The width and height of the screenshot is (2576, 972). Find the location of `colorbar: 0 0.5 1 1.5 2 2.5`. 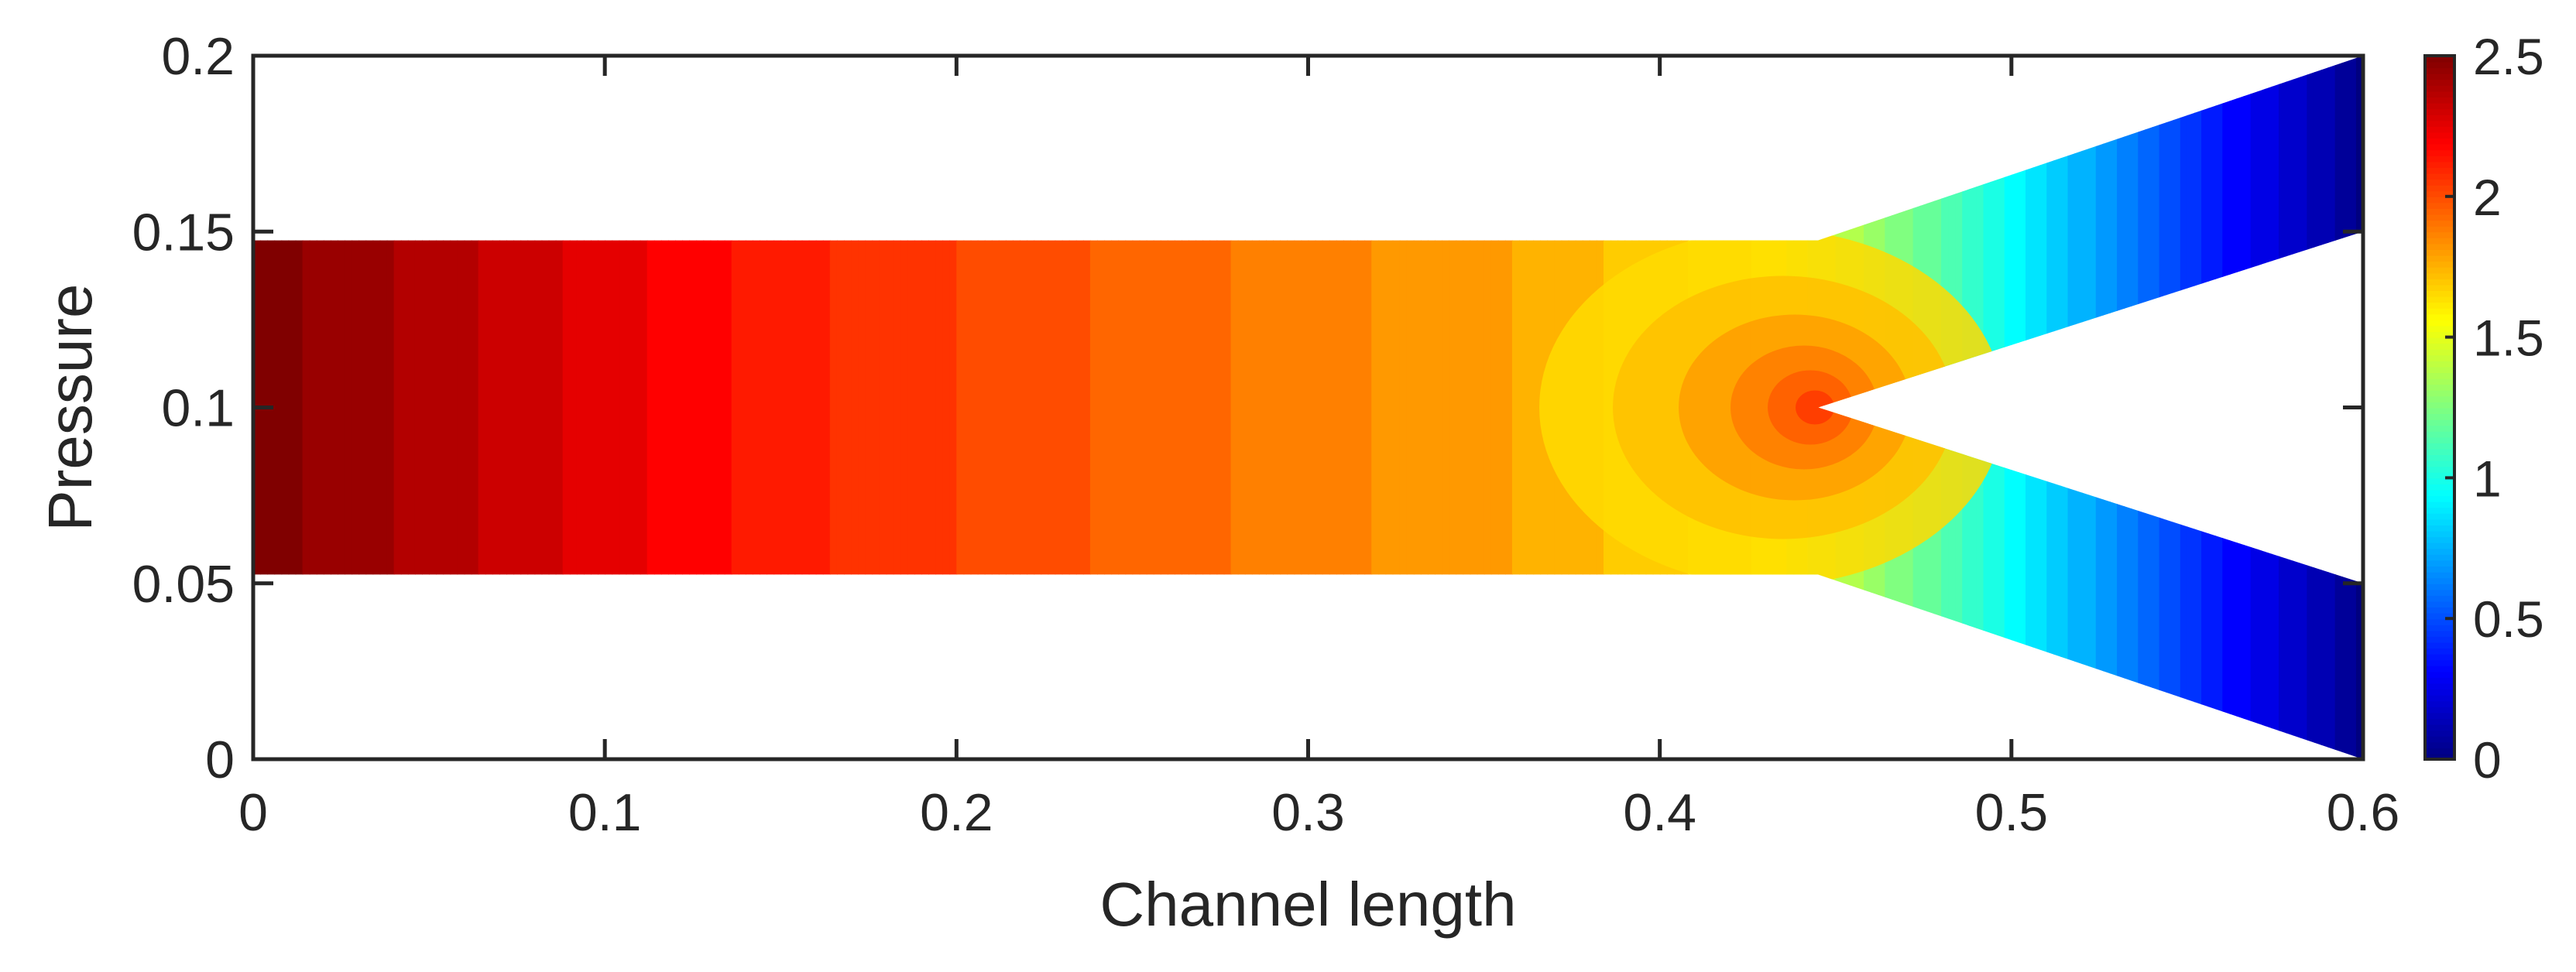

colorbar: 0 0.5 1 1.5 2 2.5 is located at coordinates (2483, 408).